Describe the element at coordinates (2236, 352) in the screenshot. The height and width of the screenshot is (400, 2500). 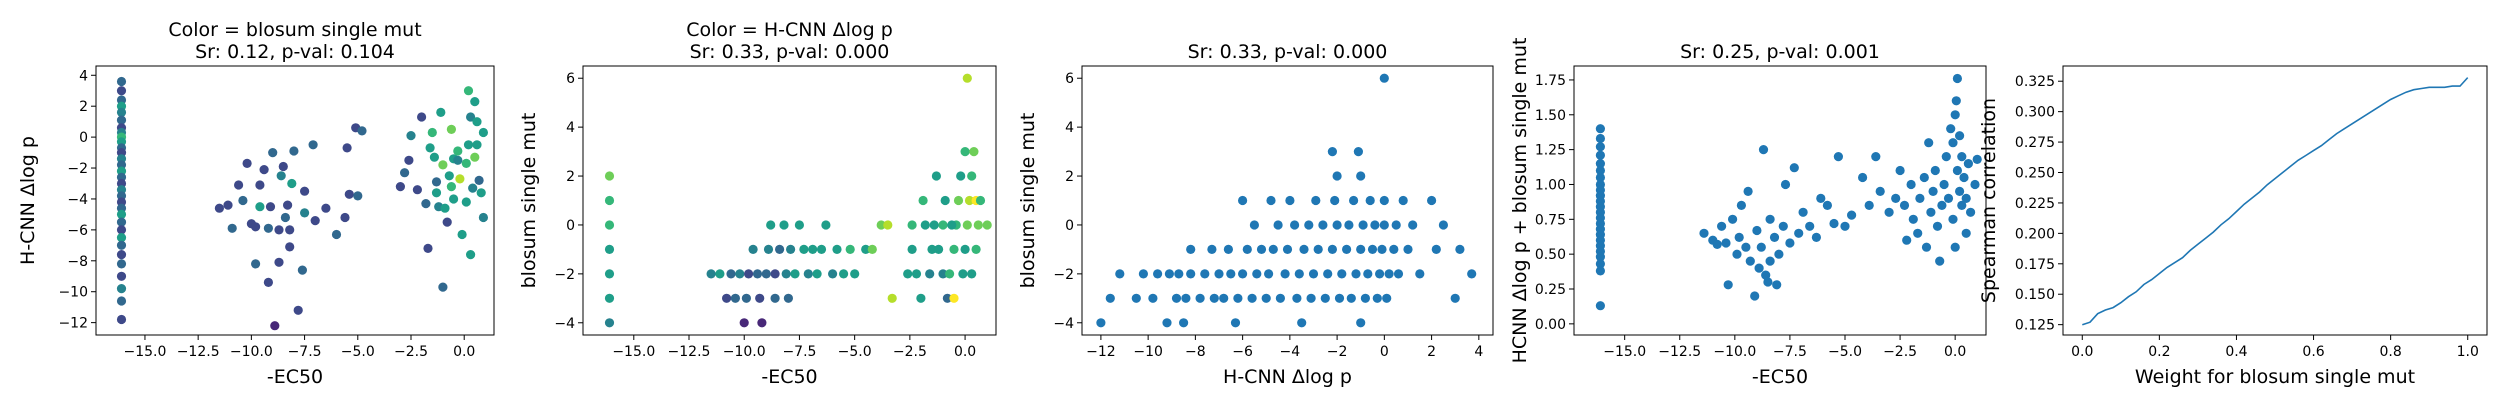
I see `x-tick-label: 0.4` at that location.